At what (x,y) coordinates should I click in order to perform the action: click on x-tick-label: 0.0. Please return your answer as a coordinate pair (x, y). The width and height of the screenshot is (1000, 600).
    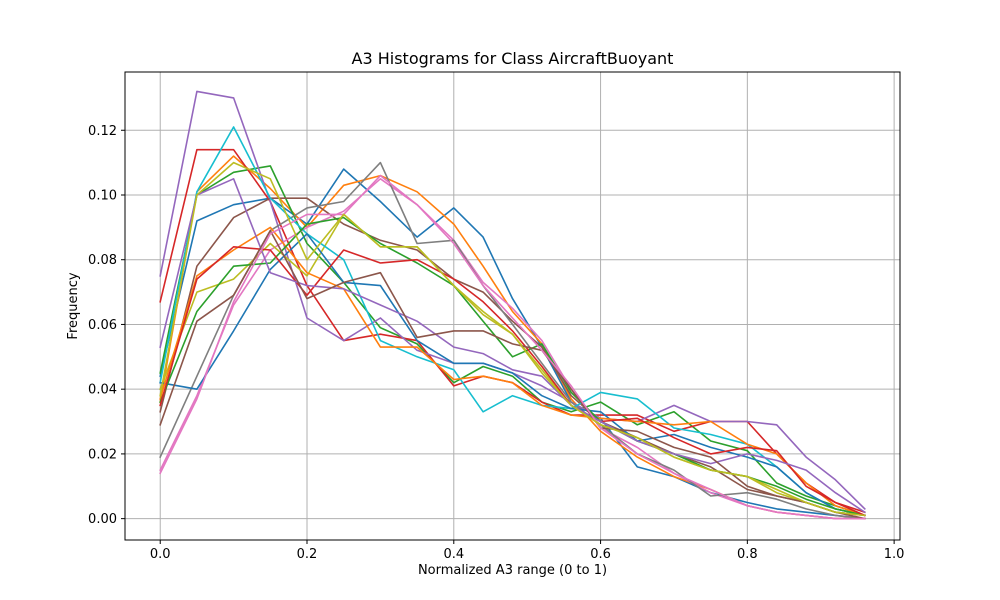
    Looking at the image, I should click on (160, 554).